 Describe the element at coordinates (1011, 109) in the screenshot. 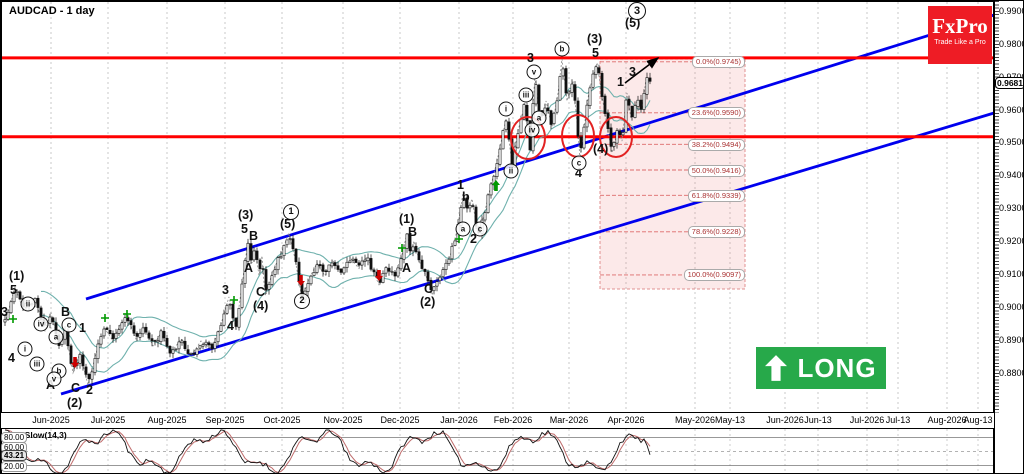

I see `price-axis-label: 0.9600` at that location.